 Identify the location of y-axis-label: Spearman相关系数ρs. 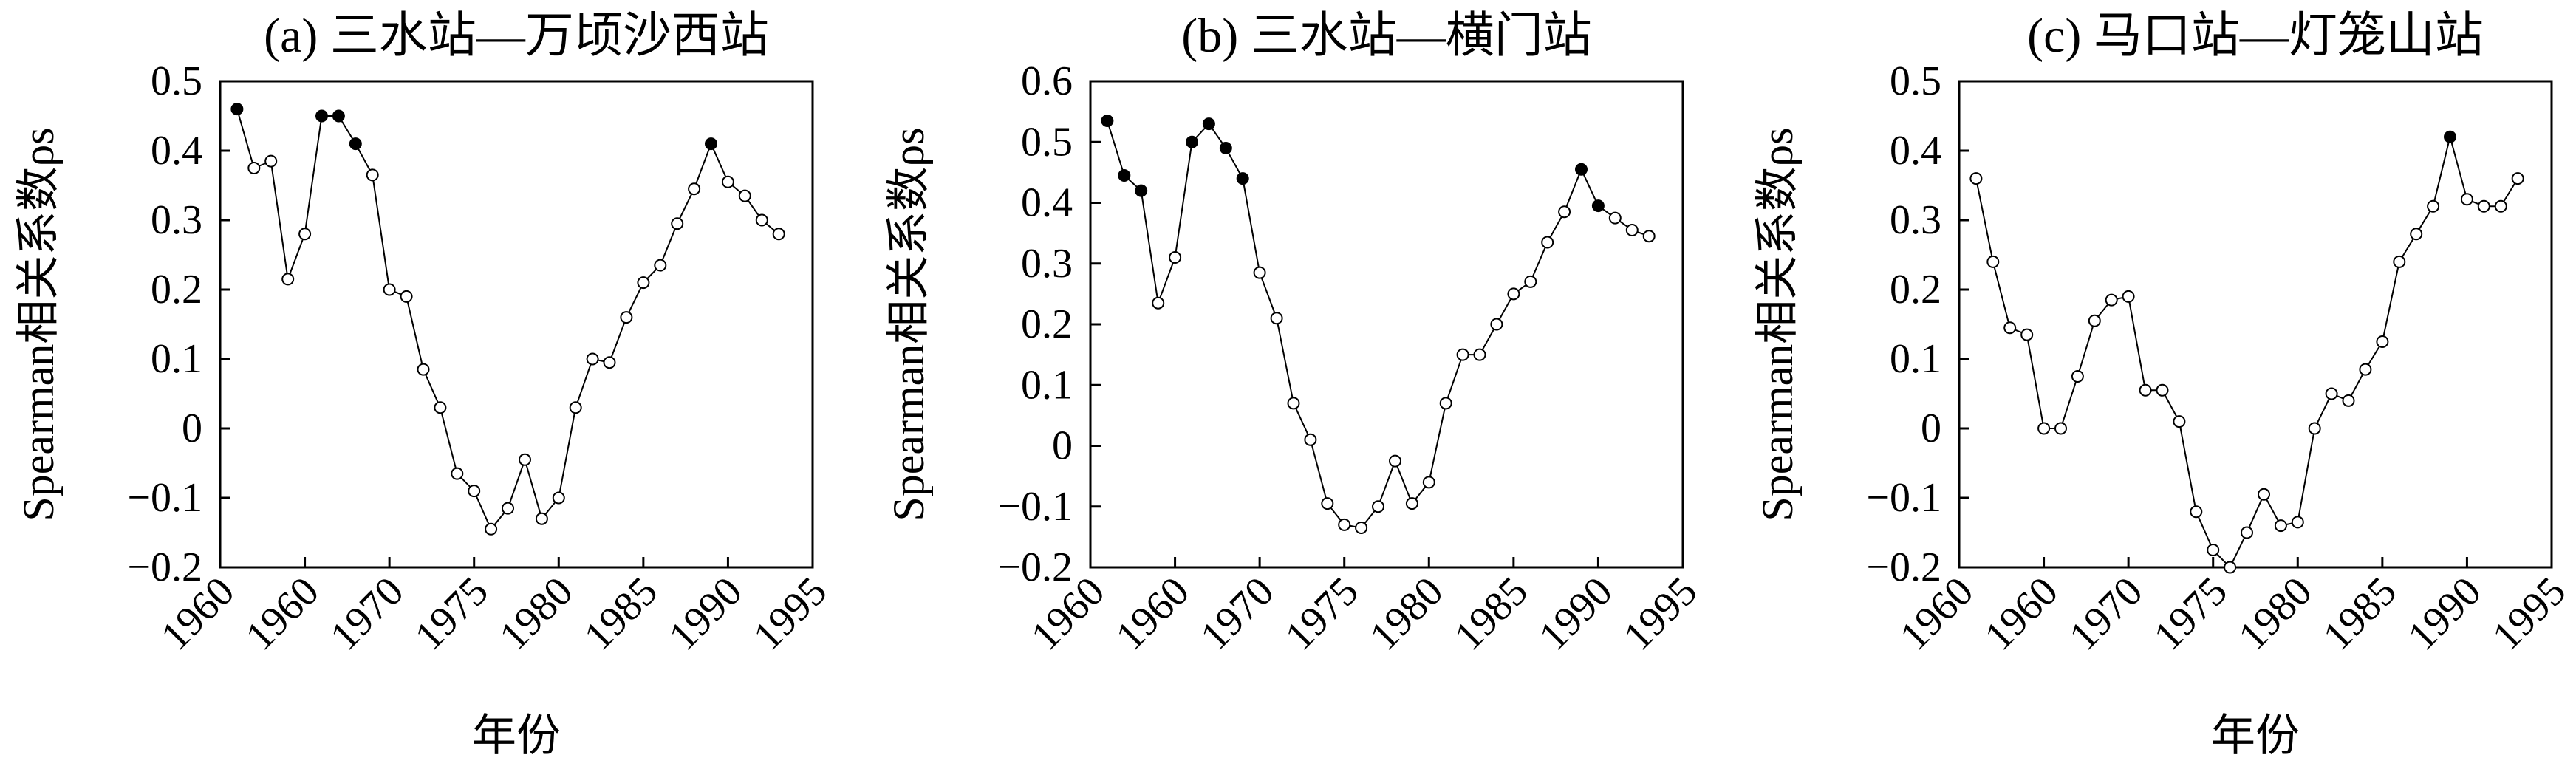
(1778, 324).